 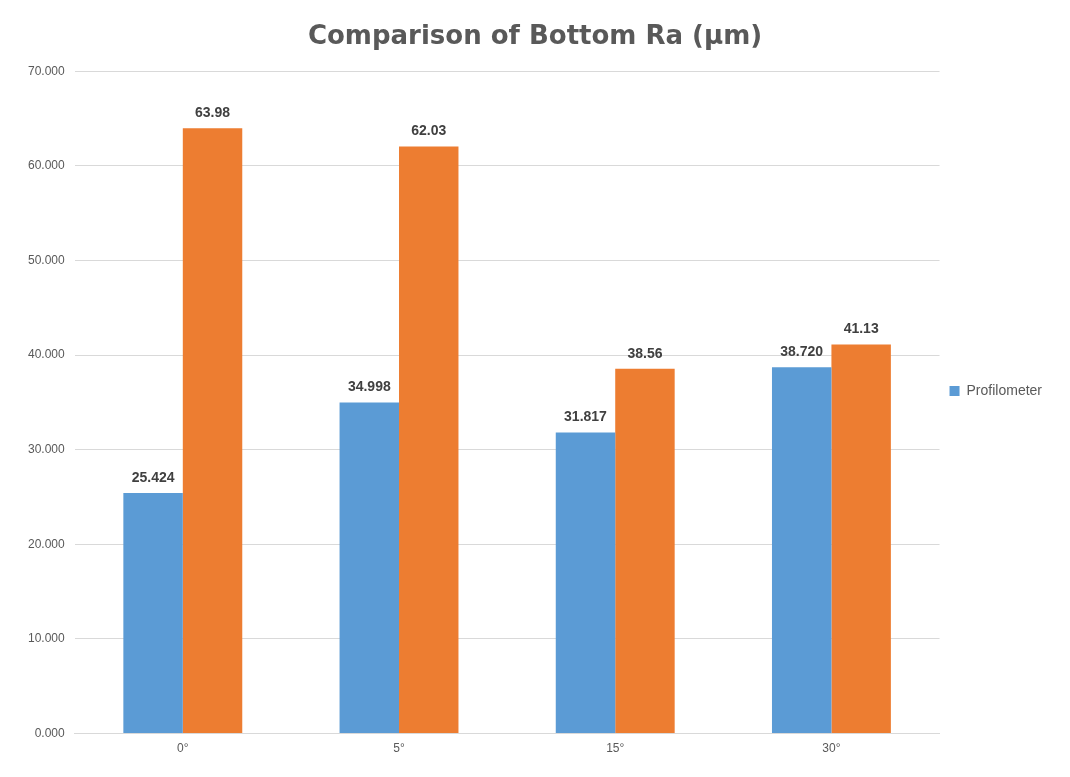 What do you see at coordinates (47, 354) in the screenshot?
I see `y-tick-label: 40.000` at bounding box center [47, 354].